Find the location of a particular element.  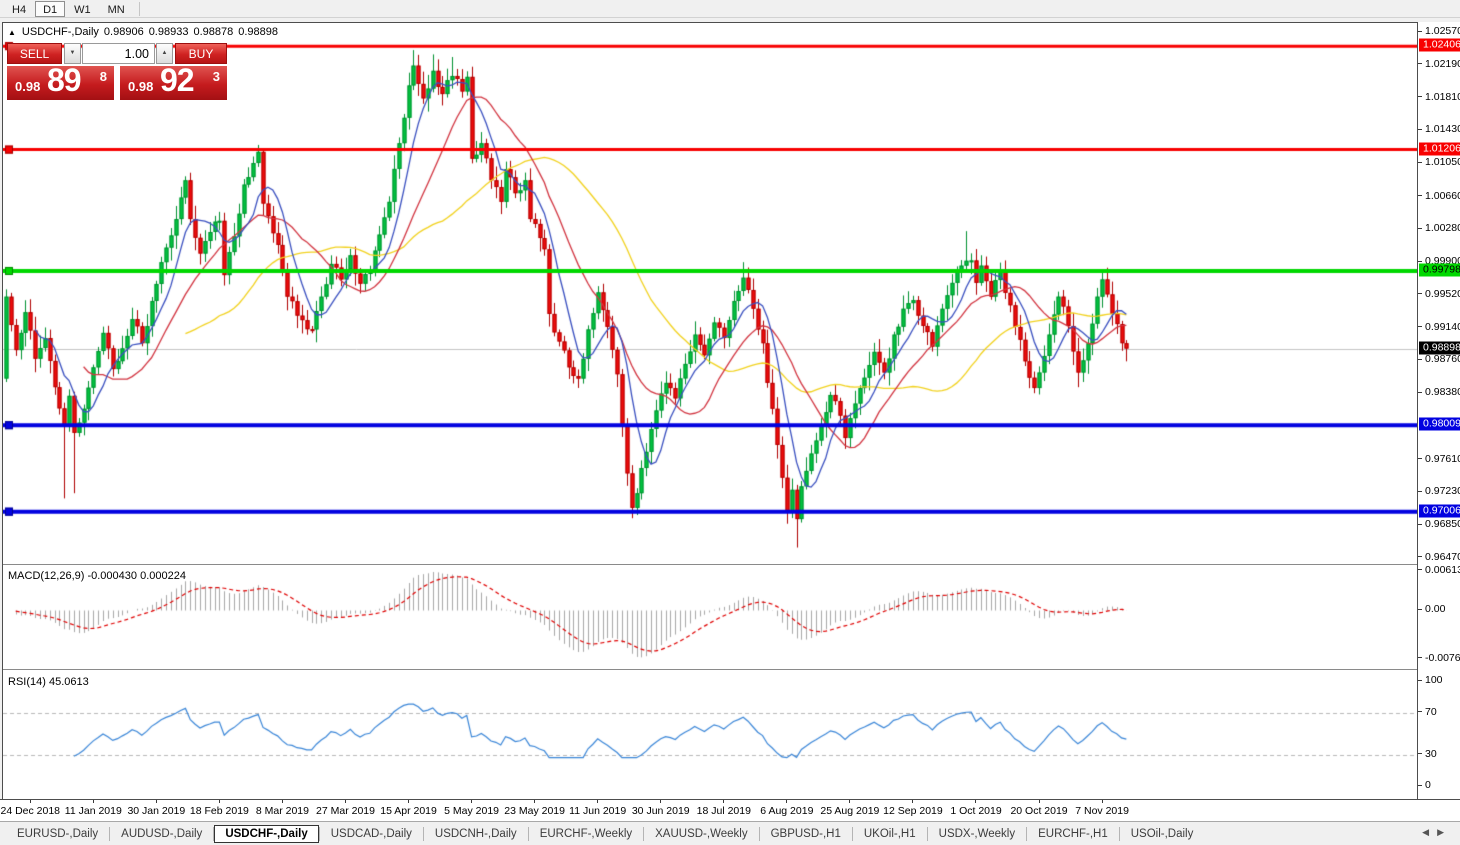

timeframe-h4: H4 is located at coordinates (19, 9).